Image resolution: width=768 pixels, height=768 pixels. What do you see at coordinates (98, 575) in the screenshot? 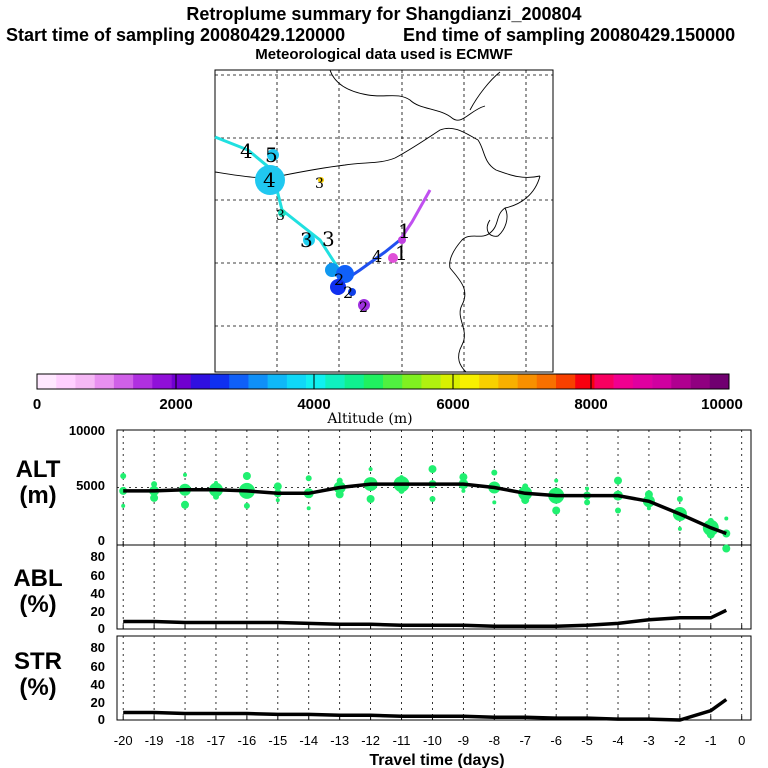
I see `abl-ytick: 60` at bounding box center [98, 575].